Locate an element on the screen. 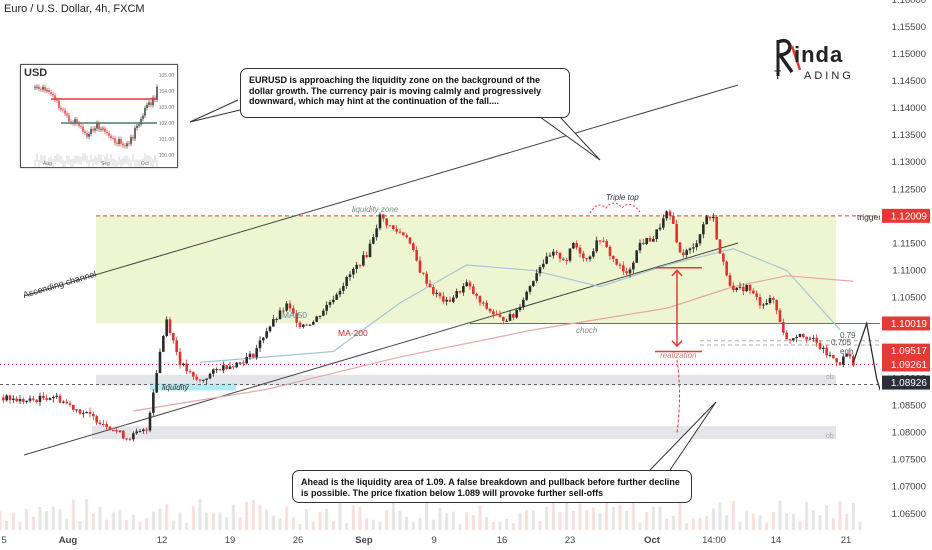 This screenshot has height=550, width=932. triple-top-arc is located at coordinates (615, 208).